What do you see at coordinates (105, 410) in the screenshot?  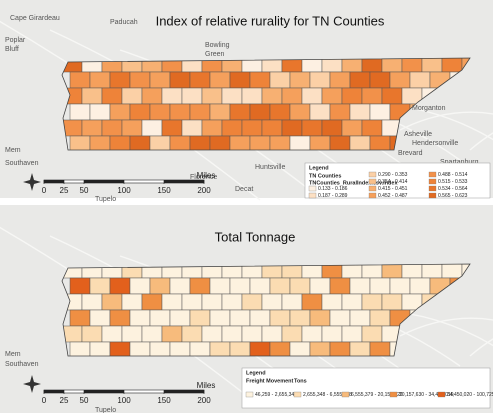 I see `place-label: Tupelo` at bounding box center [105, 410].